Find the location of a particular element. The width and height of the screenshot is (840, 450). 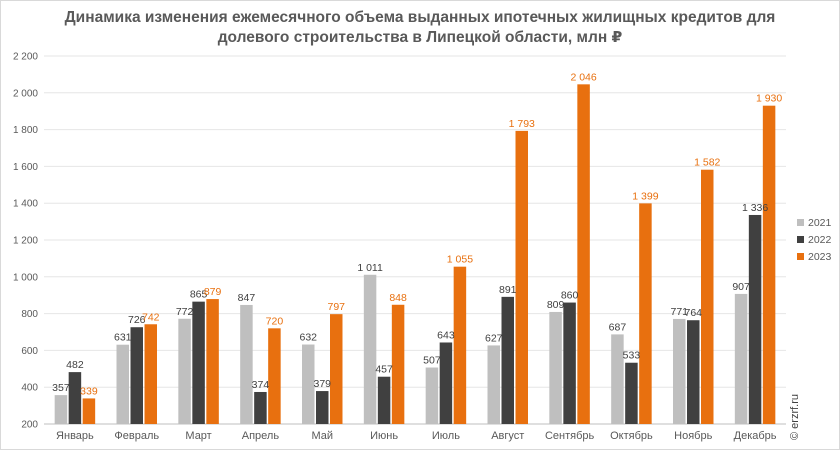

legend-label-2021: 2021 is located at coordinates (820, 223).